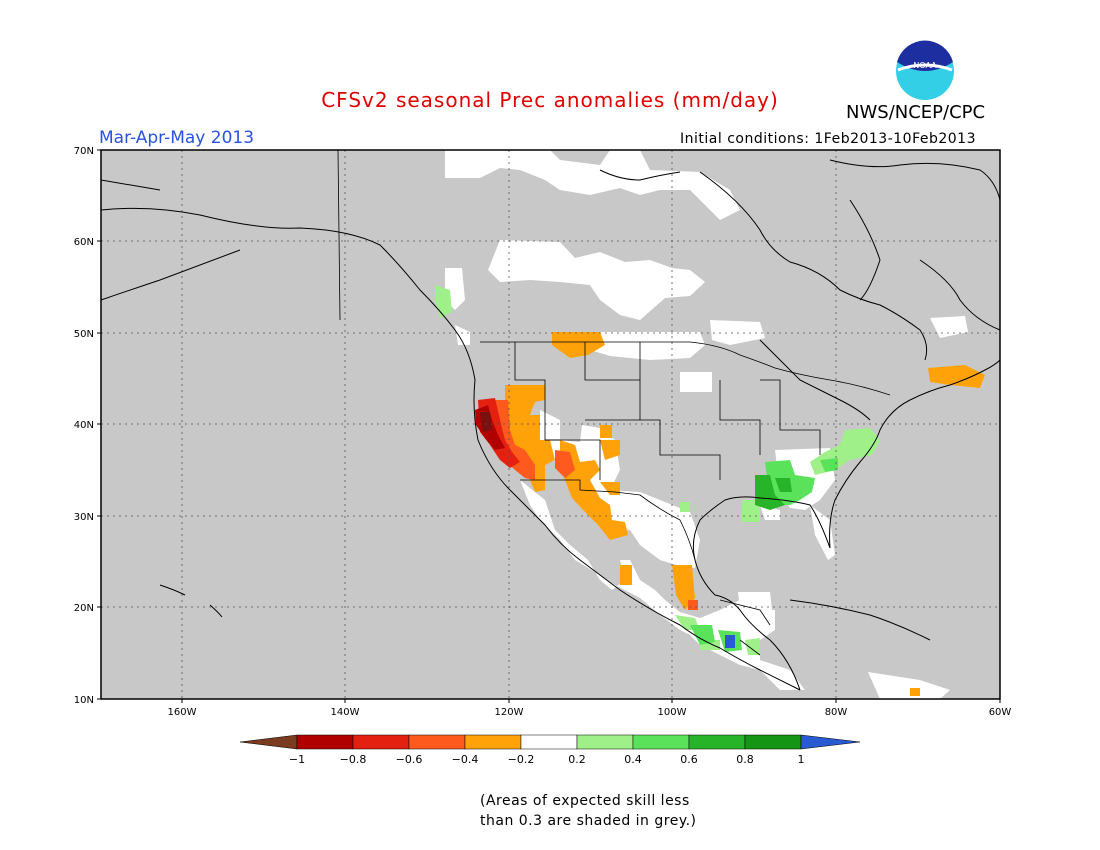 The image size is (1100, 850). I want to click on lon-label: 160W, so click(182, 712).